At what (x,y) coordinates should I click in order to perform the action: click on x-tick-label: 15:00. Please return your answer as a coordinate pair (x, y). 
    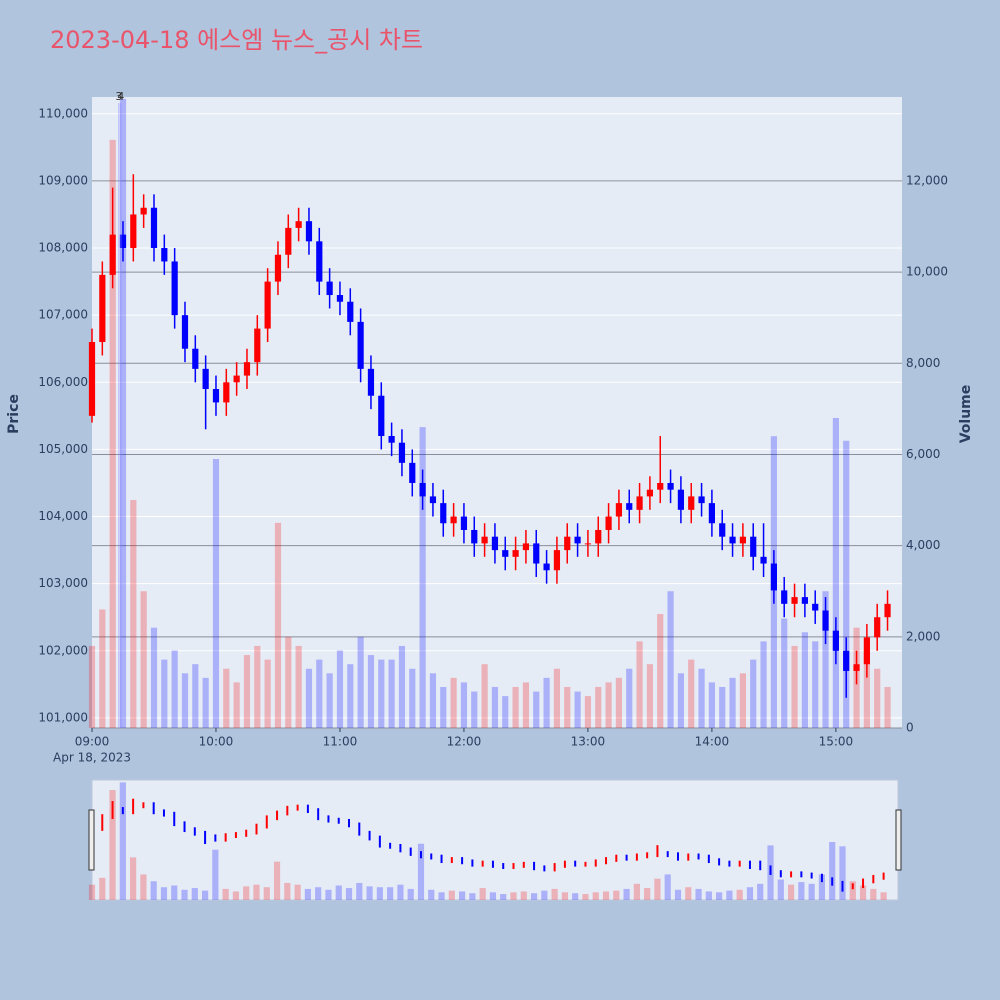
    Looking at the image, I should click on (836, 742).